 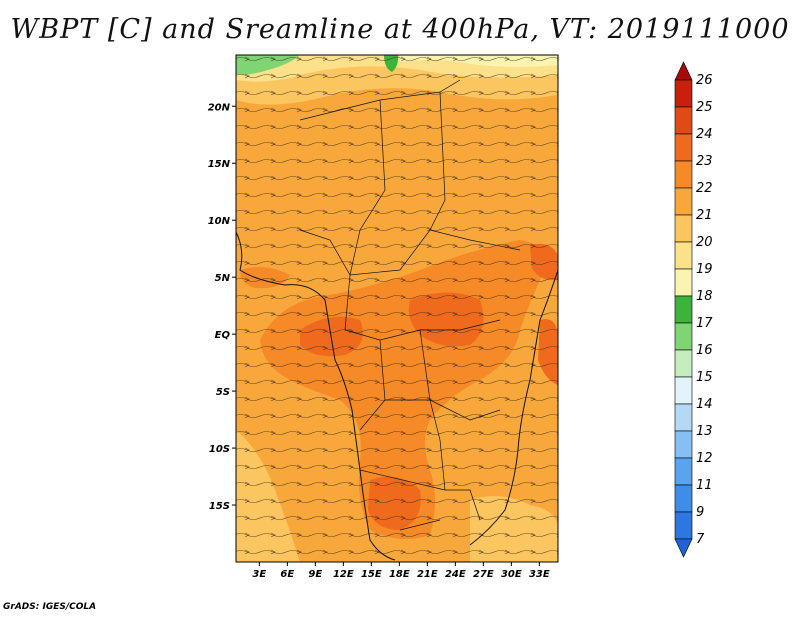 What do you see at coordinates (704, 215) in the screenshot?
I see `colorbar-label: 21` at bounding box center [704, 215].